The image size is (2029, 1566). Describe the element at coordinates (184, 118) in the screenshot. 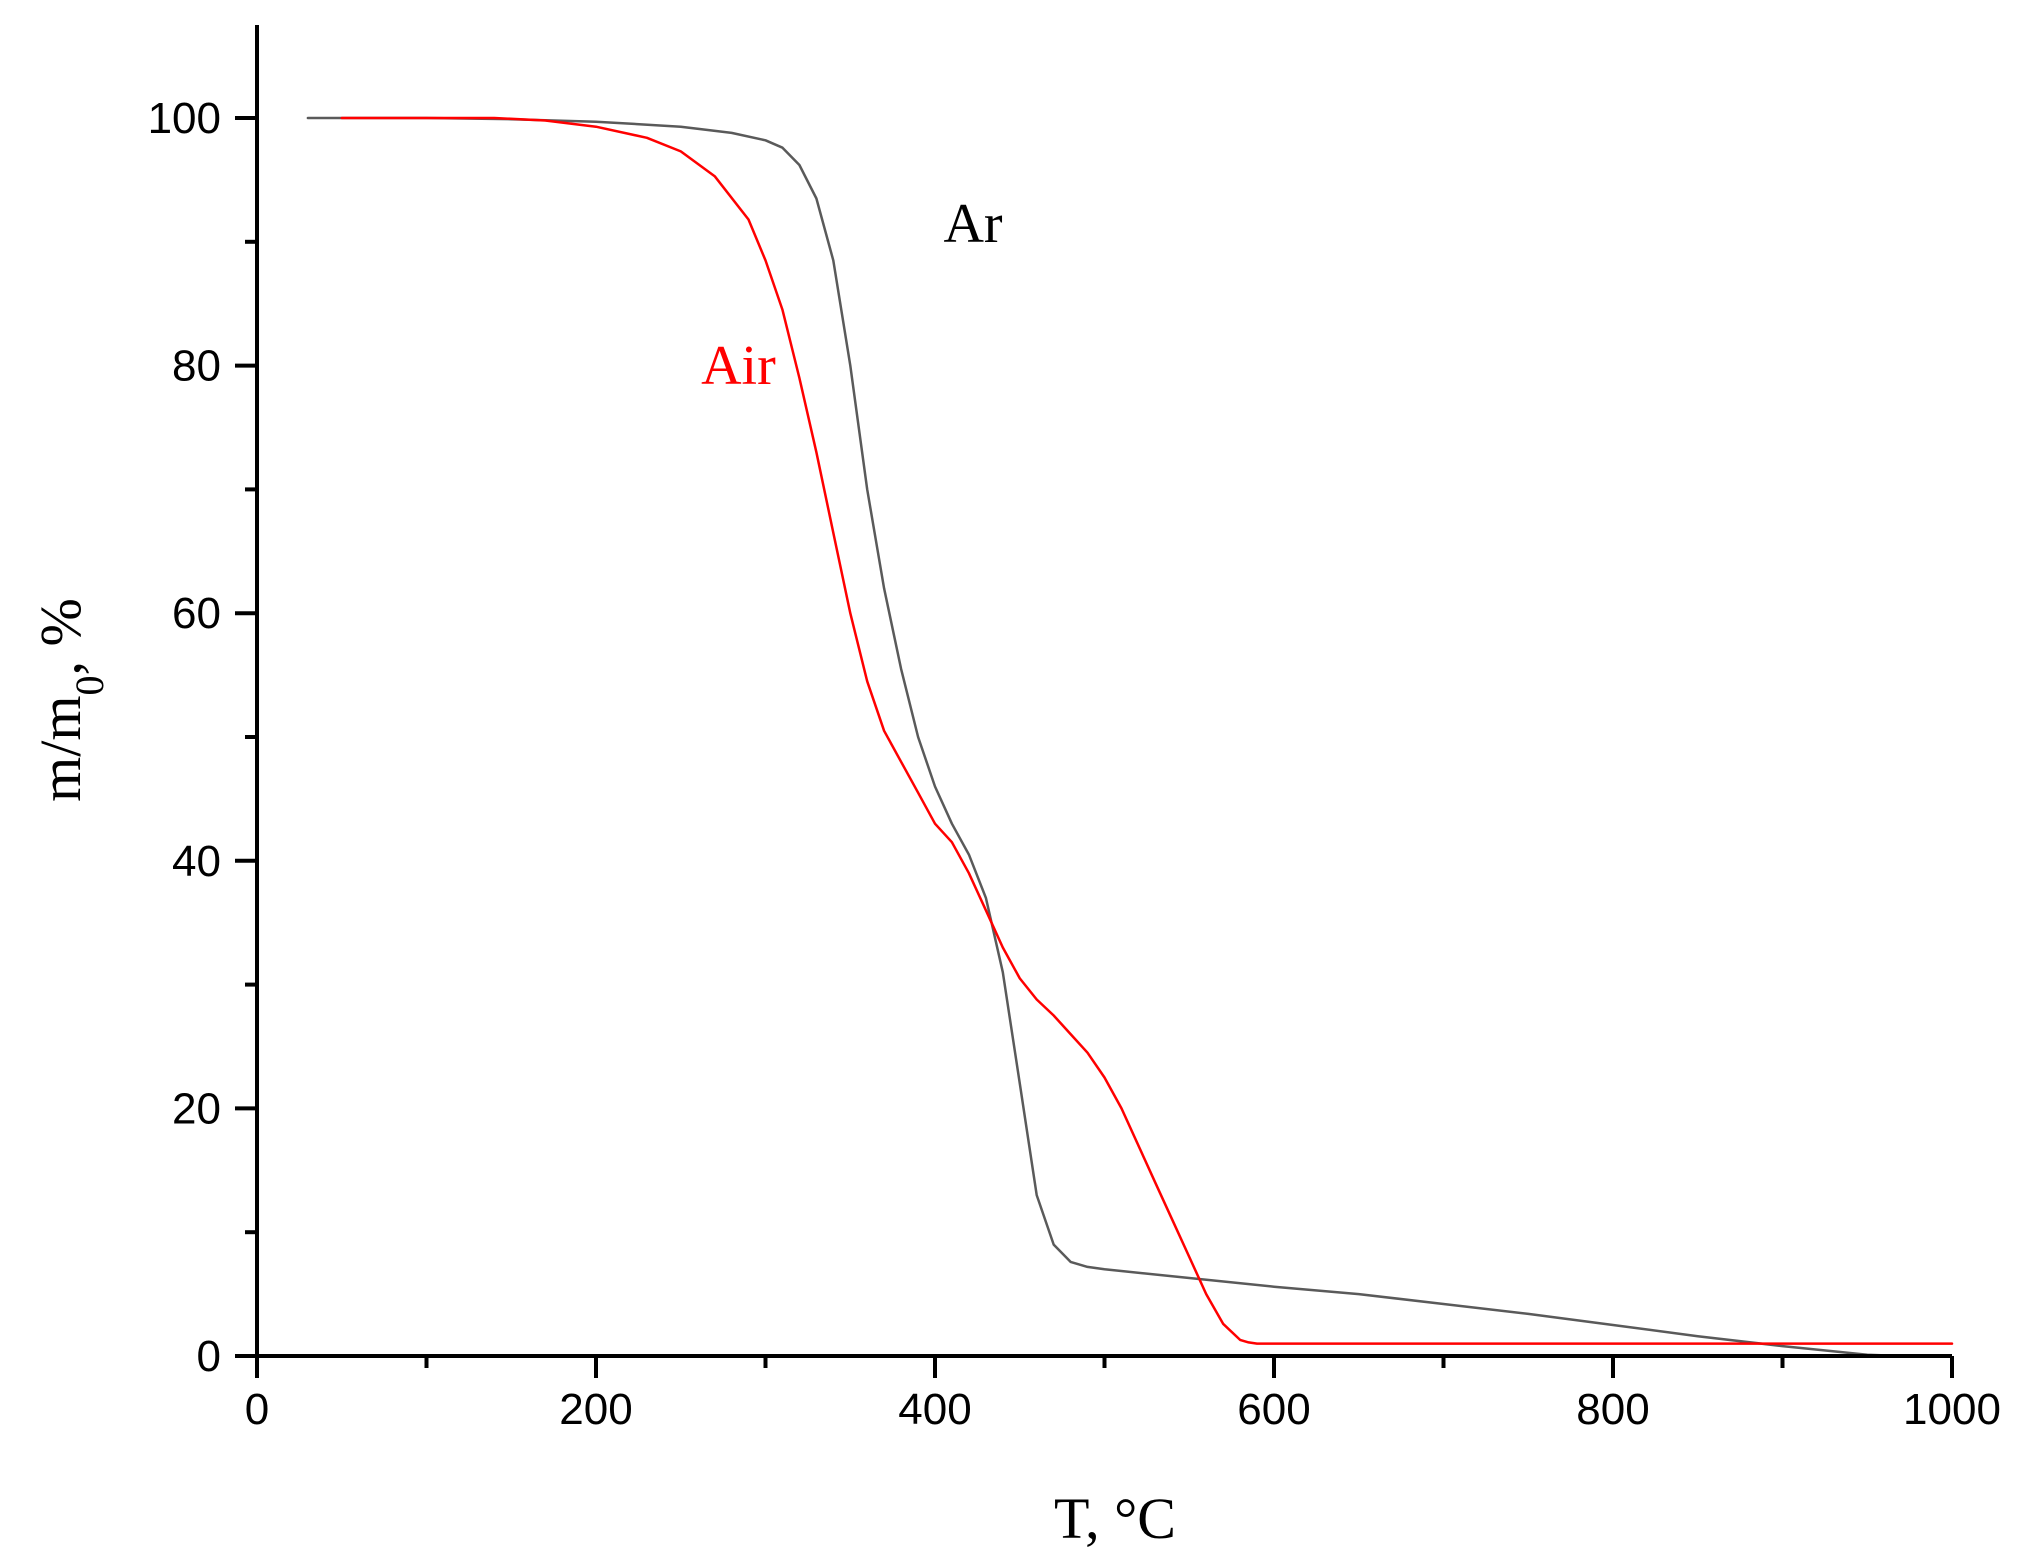

I see `y-tick-label: 100` at that location.